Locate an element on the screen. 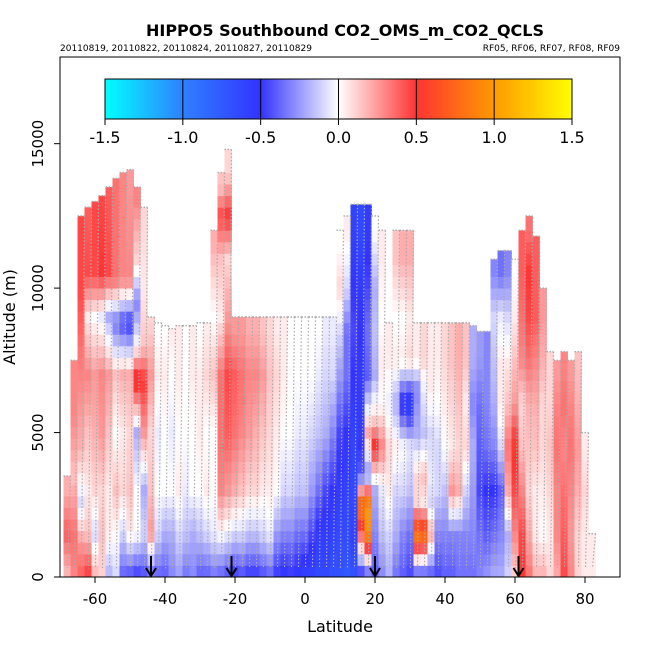  y-tick-label: 5000 is located at coordinates (38, 432).